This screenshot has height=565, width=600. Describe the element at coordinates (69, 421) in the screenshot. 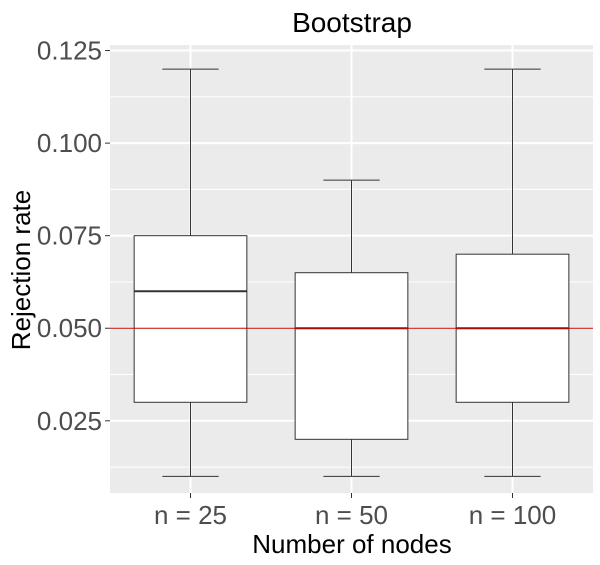

I see `y-tick-label: 0.025` at that location.